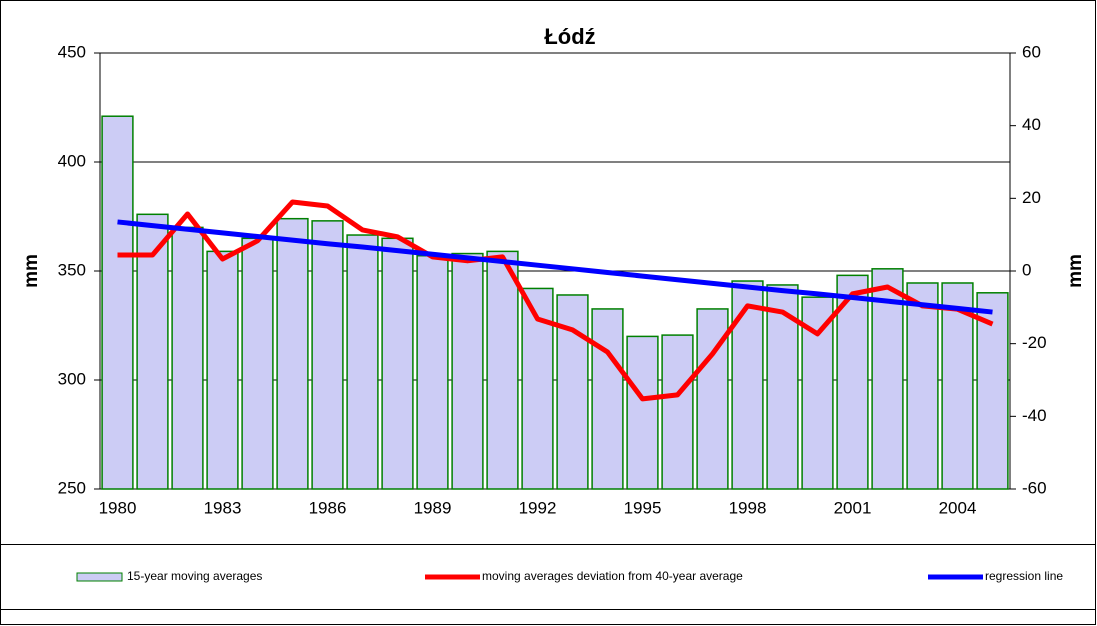 This screenshot has height=626, width=1097. What do you see at coordinates (538, 507) in the screenshot?
I see `x-tick-label: 1992` at bounding box center [538, 507].